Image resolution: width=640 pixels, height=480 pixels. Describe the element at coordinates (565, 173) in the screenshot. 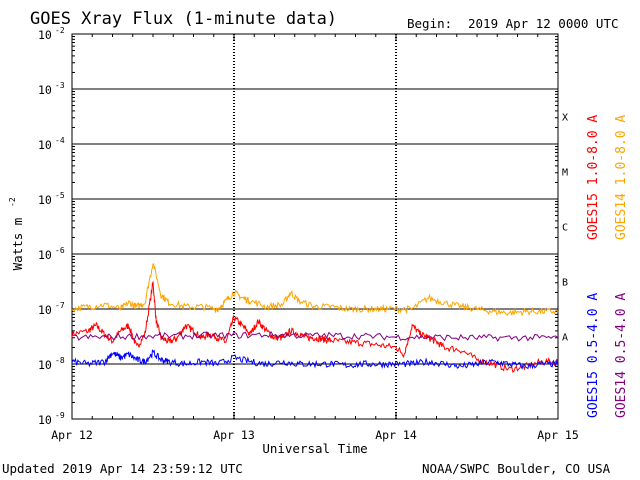

I see `flare-class-label: M` at that location.